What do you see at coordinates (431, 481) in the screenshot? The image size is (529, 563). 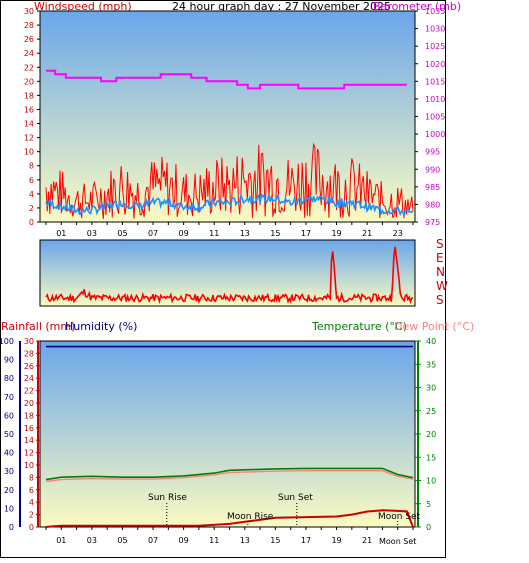 I see `temperature-tick-label: 10` at bounding box center [431, 481].